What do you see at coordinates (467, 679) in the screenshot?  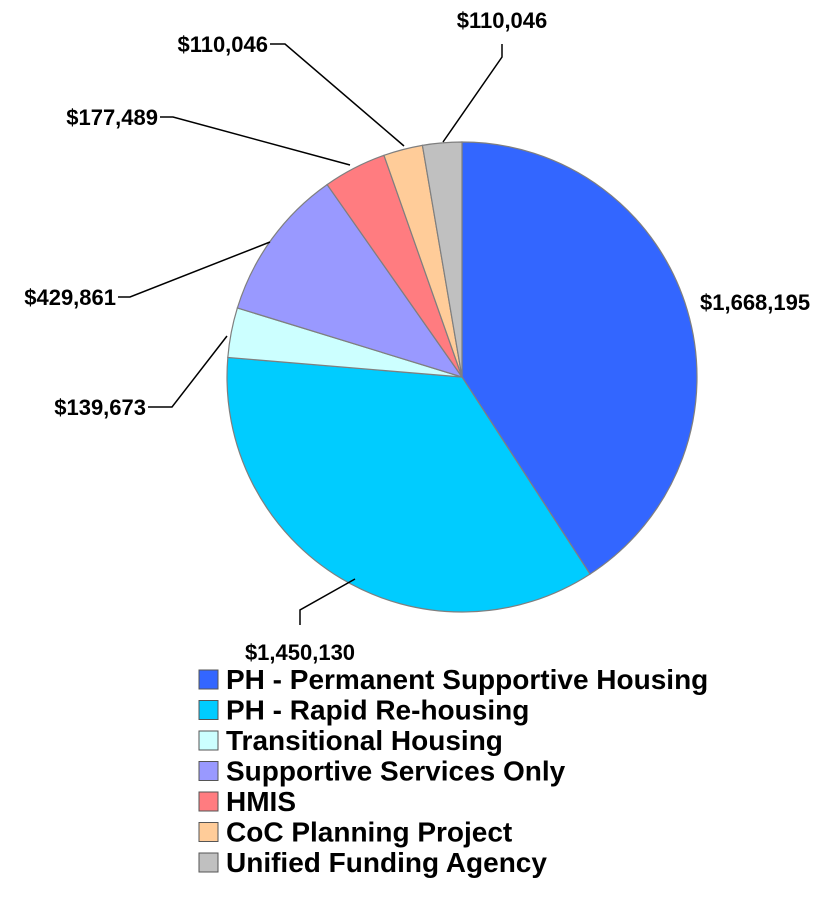 I see `legend-label: PH - Permanent Supportive Housing` at bounding box center [467, 679].